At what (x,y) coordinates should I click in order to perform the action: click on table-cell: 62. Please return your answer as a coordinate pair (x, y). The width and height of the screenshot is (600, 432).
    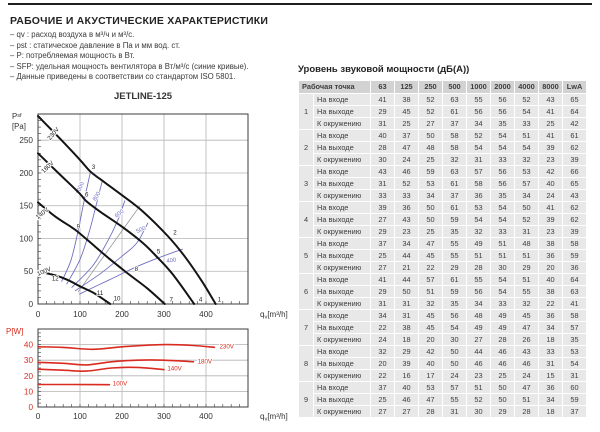
    Looking at the image, I should click on (574, 147).